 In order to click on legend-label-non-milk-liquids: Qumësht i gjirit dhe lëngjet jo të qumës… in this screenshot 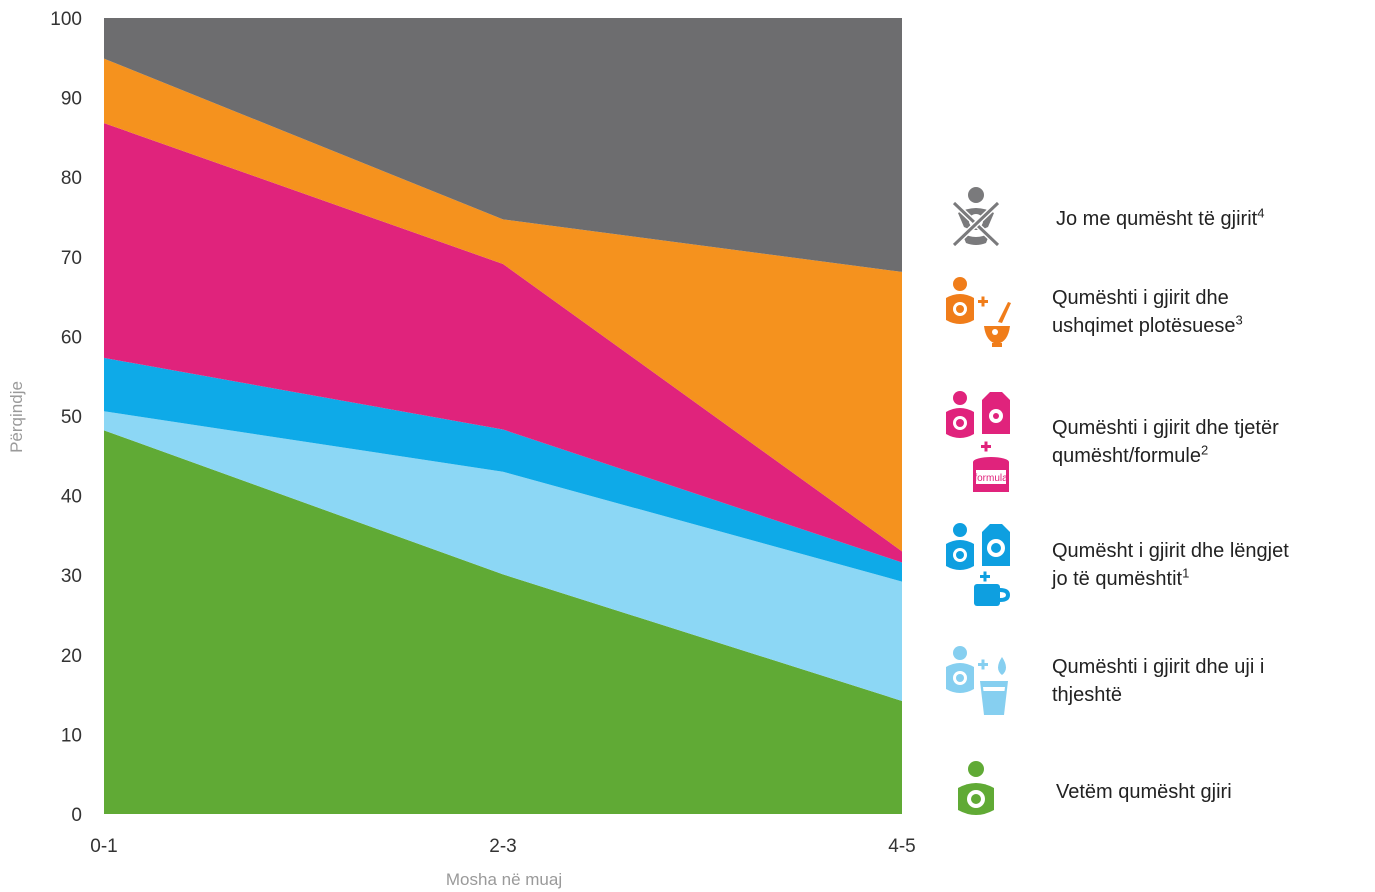, I will do `click(1170, 565)`.